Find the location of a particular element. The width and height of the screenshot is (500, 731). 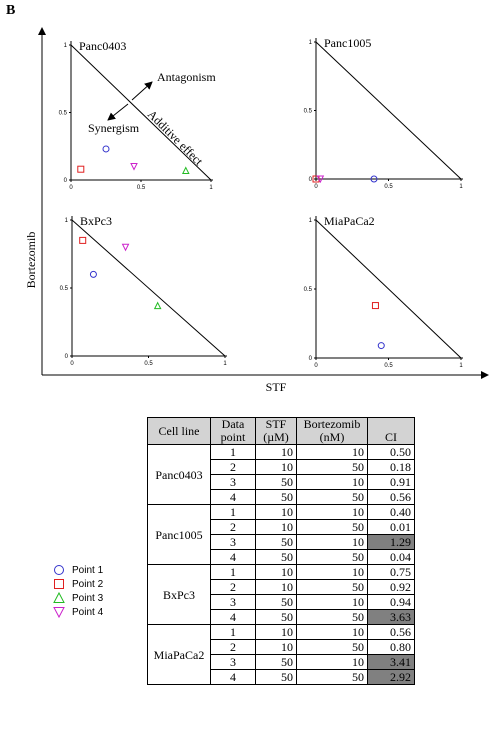

legend: Point 1 Point 2 Point 3 Point 4 is located at coordinates (97, 591).